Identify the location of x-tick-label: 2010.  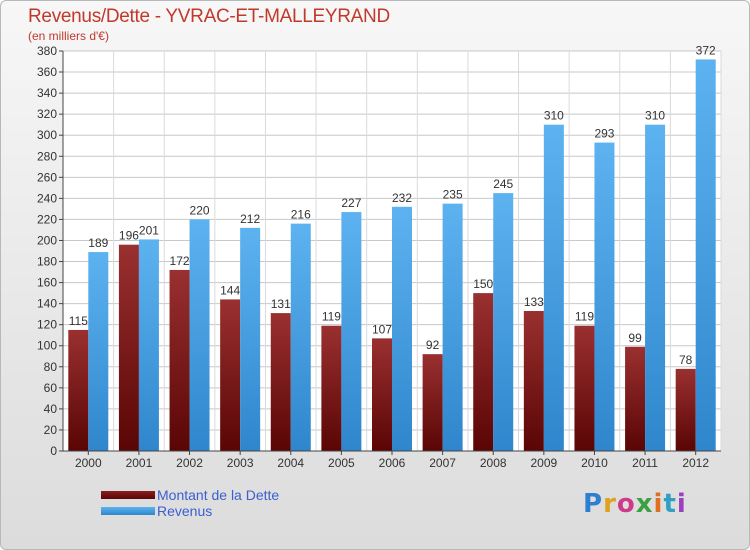
(594, 463).